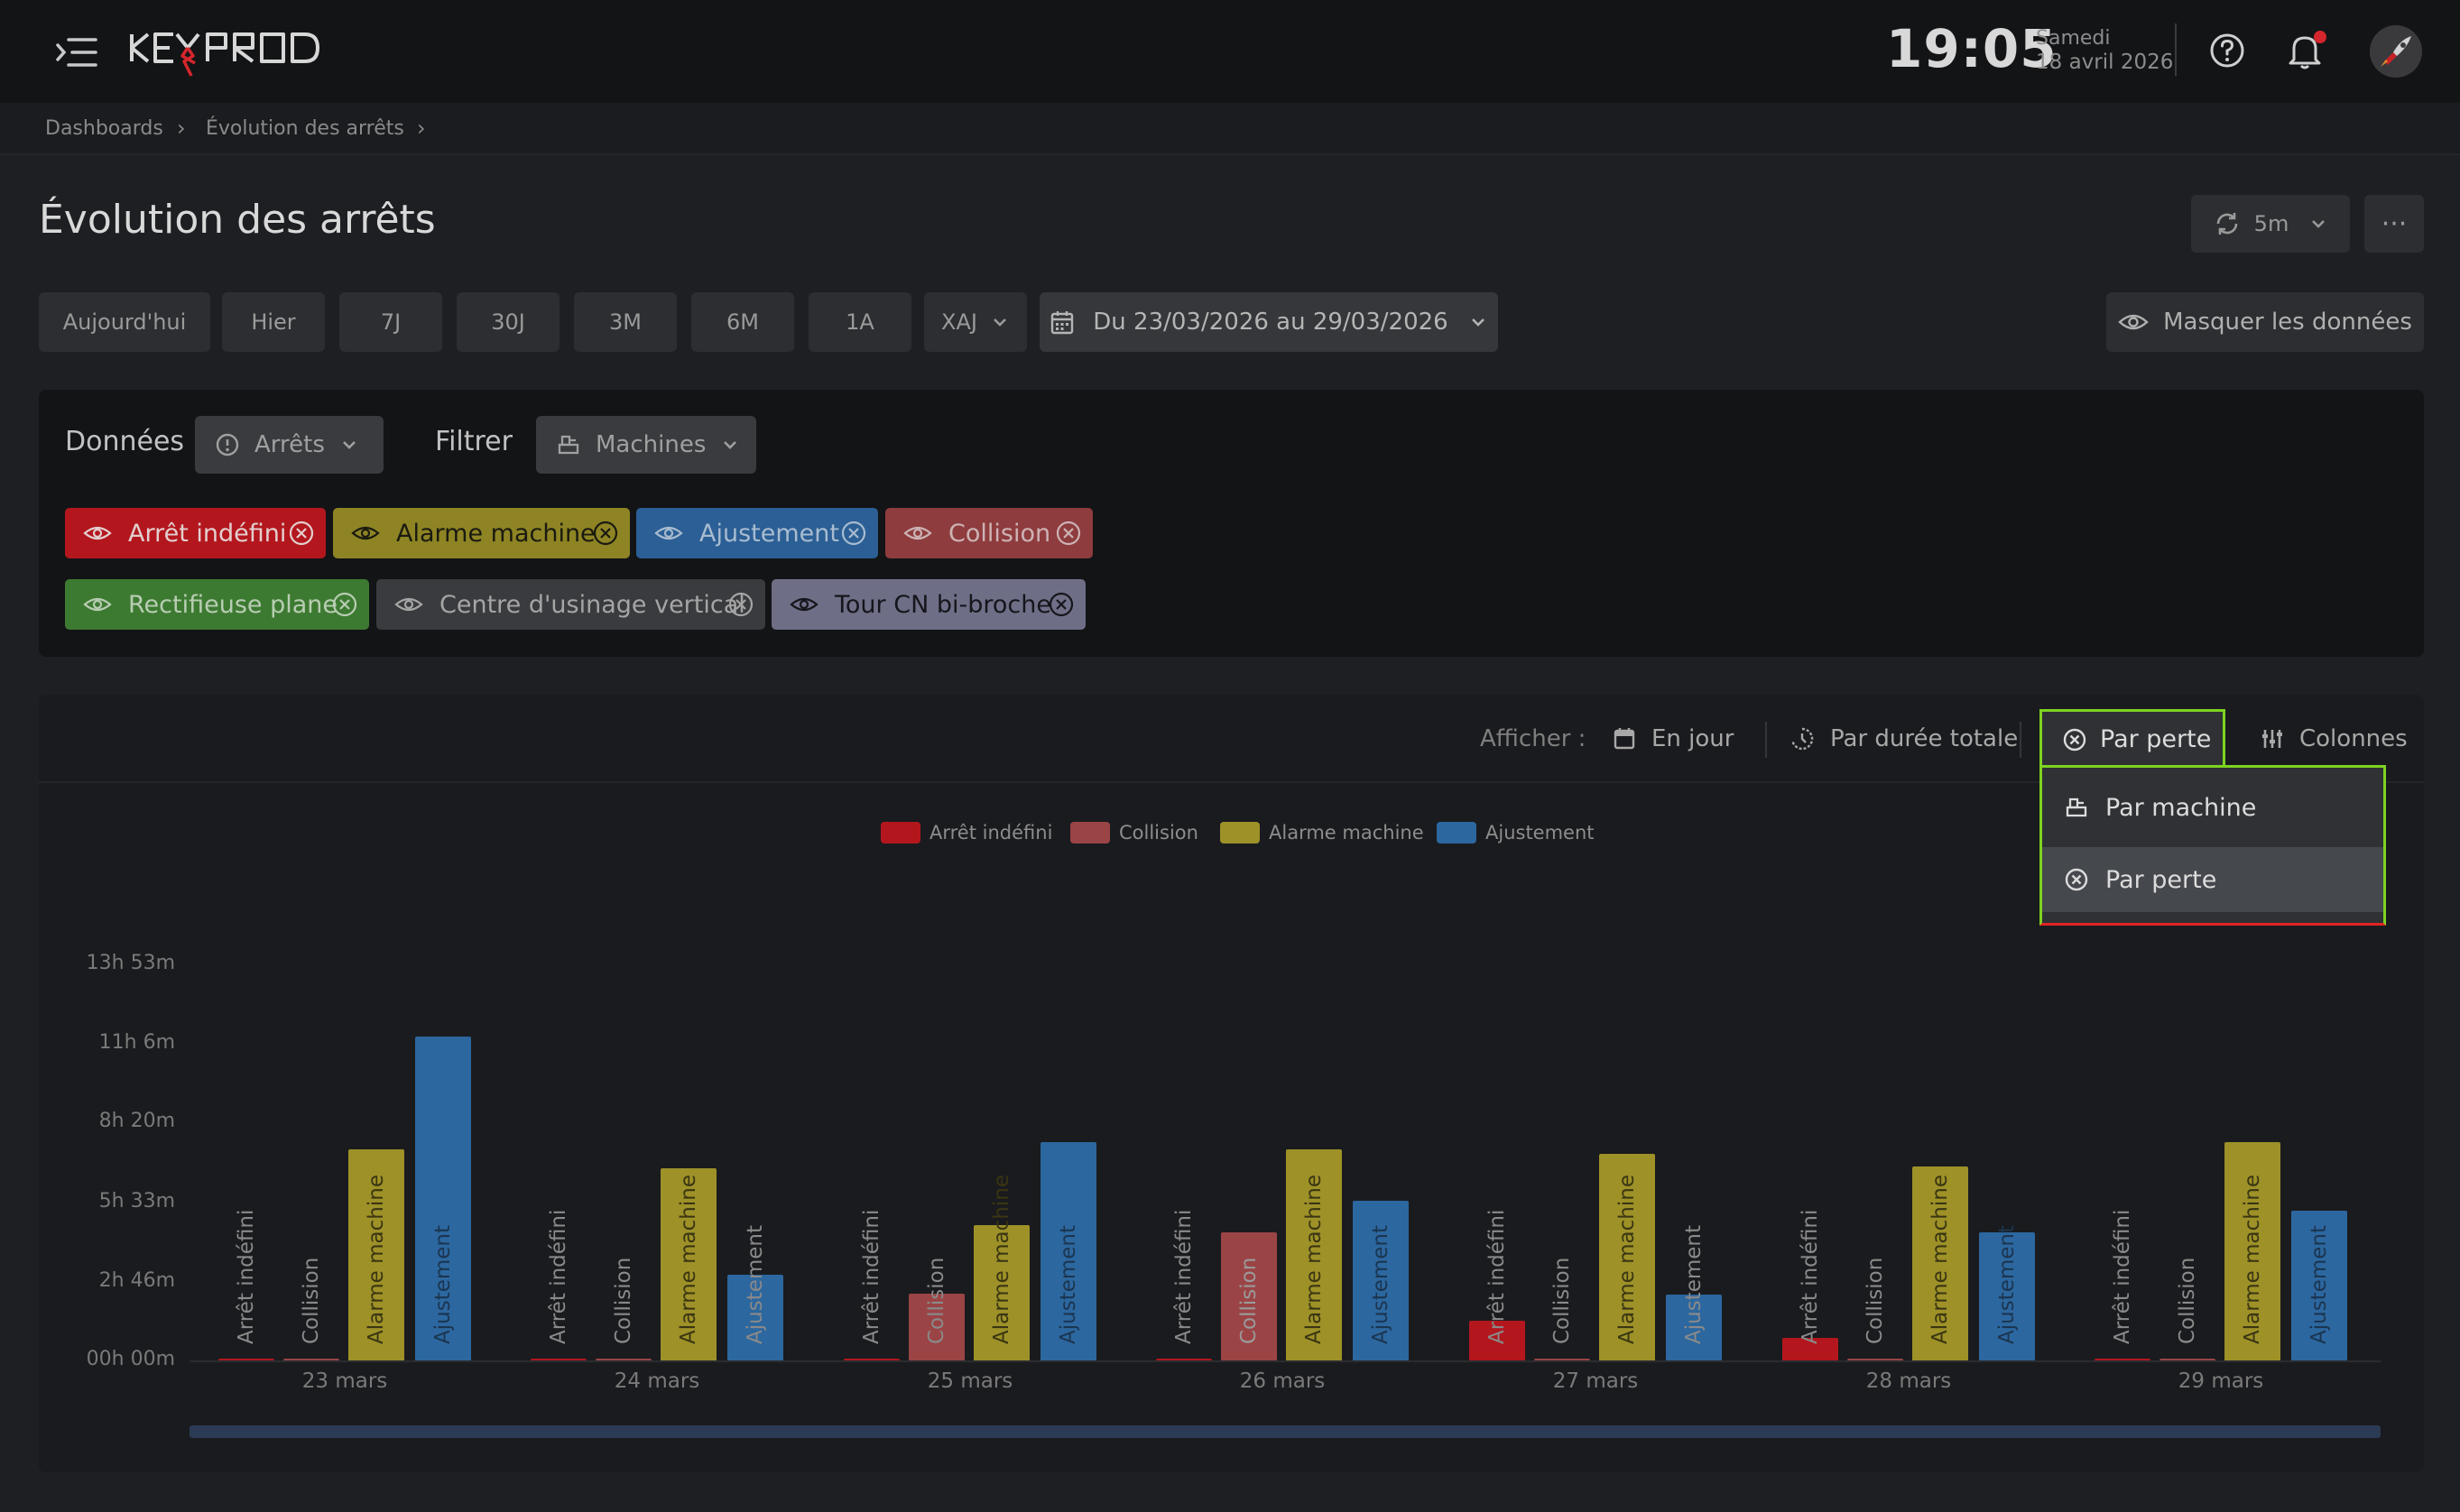 The width and height of the screenshot is (2460, 1512). What do you see at coordinates (646, 445) in the screenshot?
I see `filter-type-dropdown: Machines` at bounding box center [646, 445].